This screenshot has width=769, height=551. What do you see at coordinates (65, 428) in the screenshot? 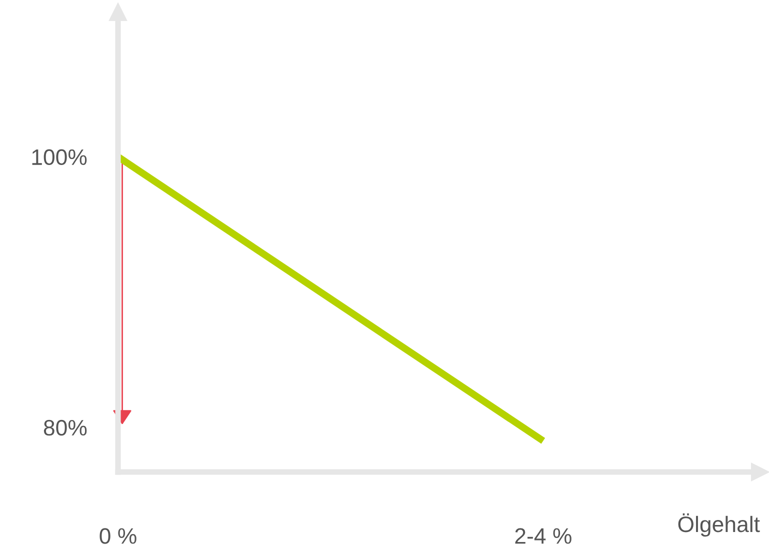
I see `y-tick-label: 80%` at bounding box center [65, 428].